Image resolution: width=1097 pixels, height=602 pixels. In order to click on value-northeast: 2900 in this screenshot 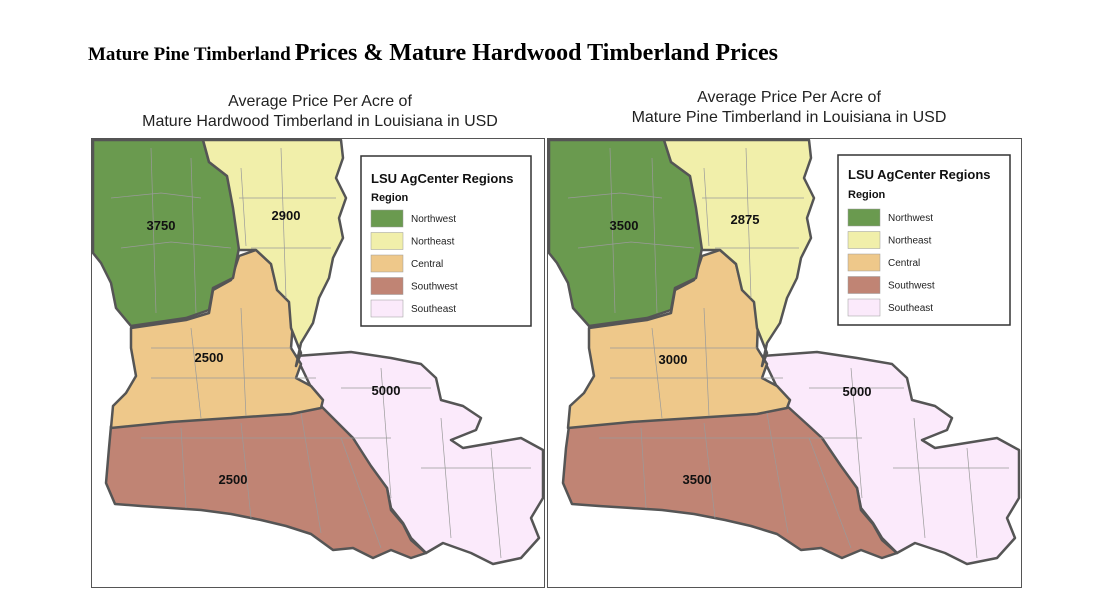, I will do `click(286, 215)`.